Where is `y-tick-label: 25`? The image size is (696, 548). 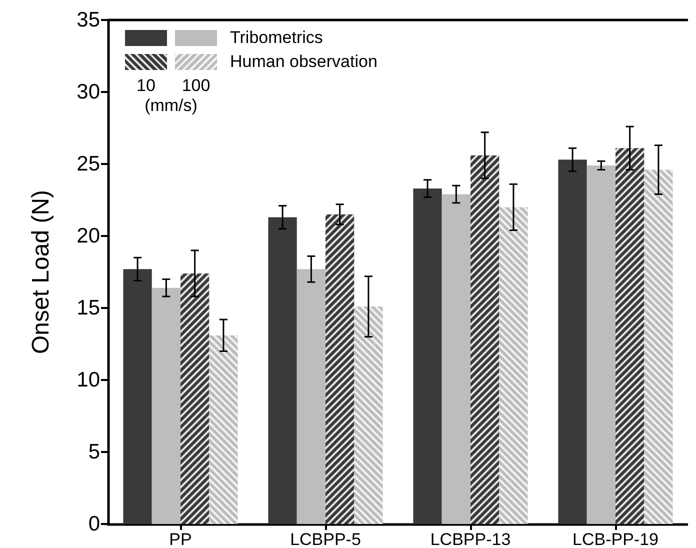
y-tick-label: 25 is located at coordinates (88, 164).